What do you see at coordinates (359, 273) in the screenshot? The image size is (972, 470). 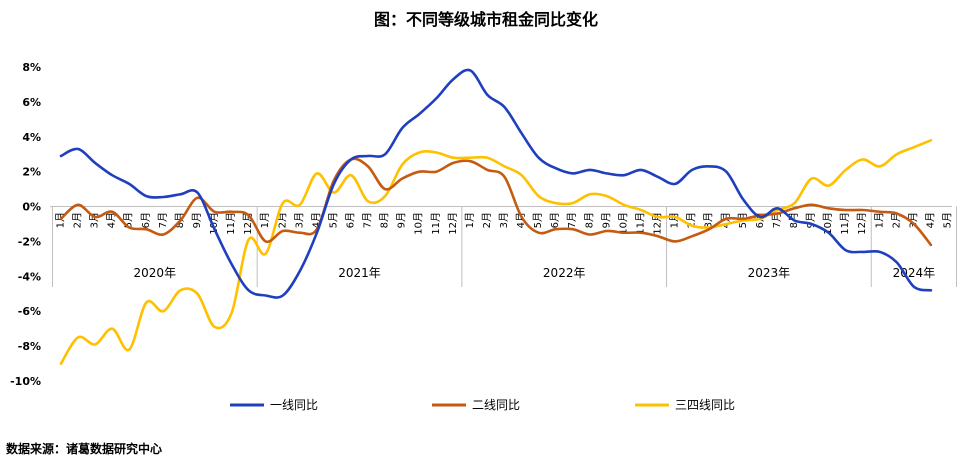 I see `year-label: 2021年` at bounding box center [359, 273].